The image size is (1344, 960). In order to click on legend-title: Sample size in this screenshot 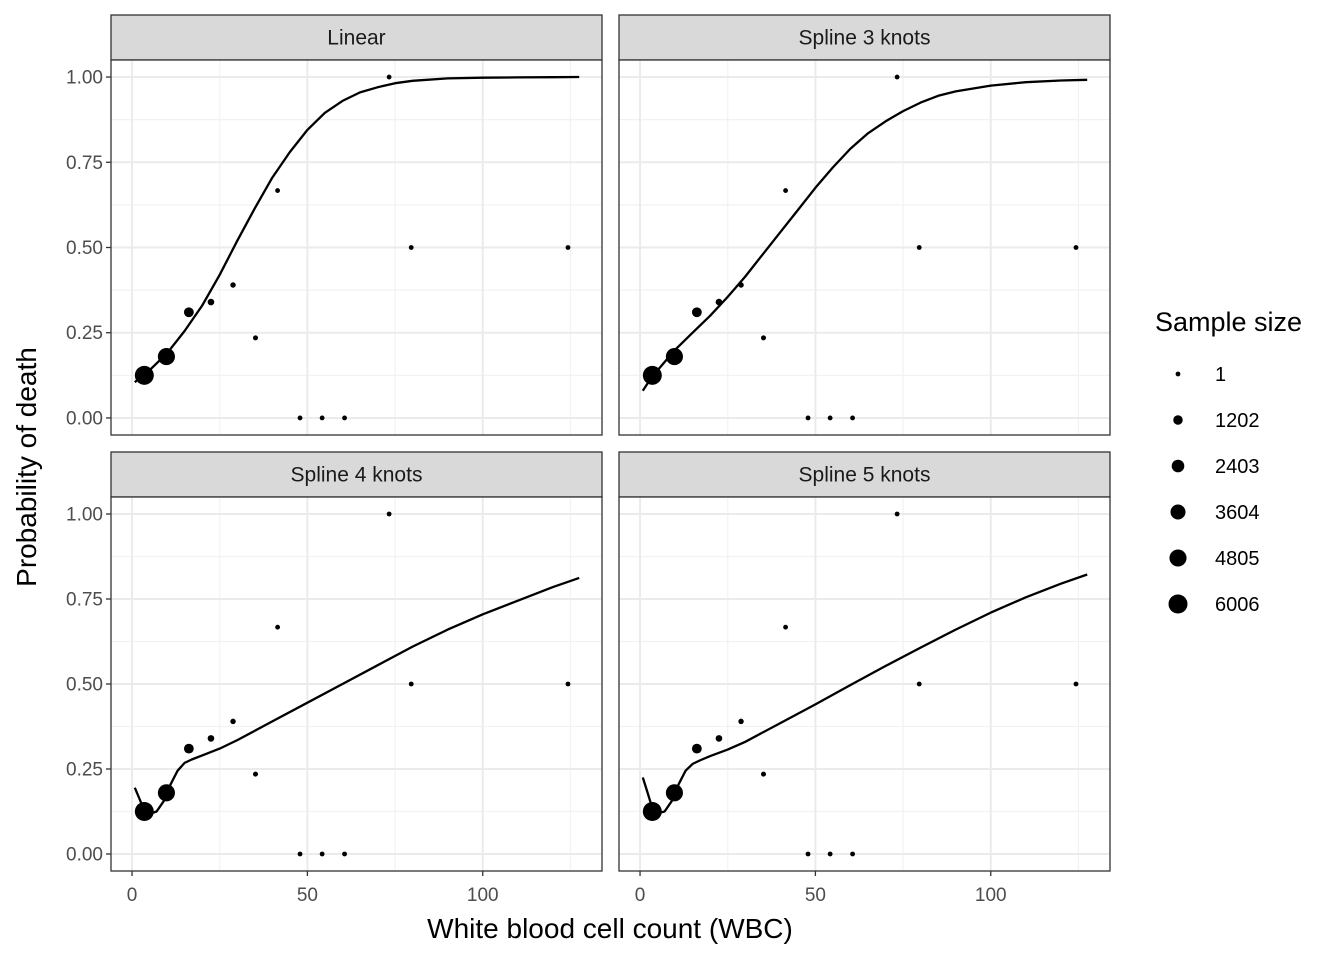, I will do `click(1228, 322)`.